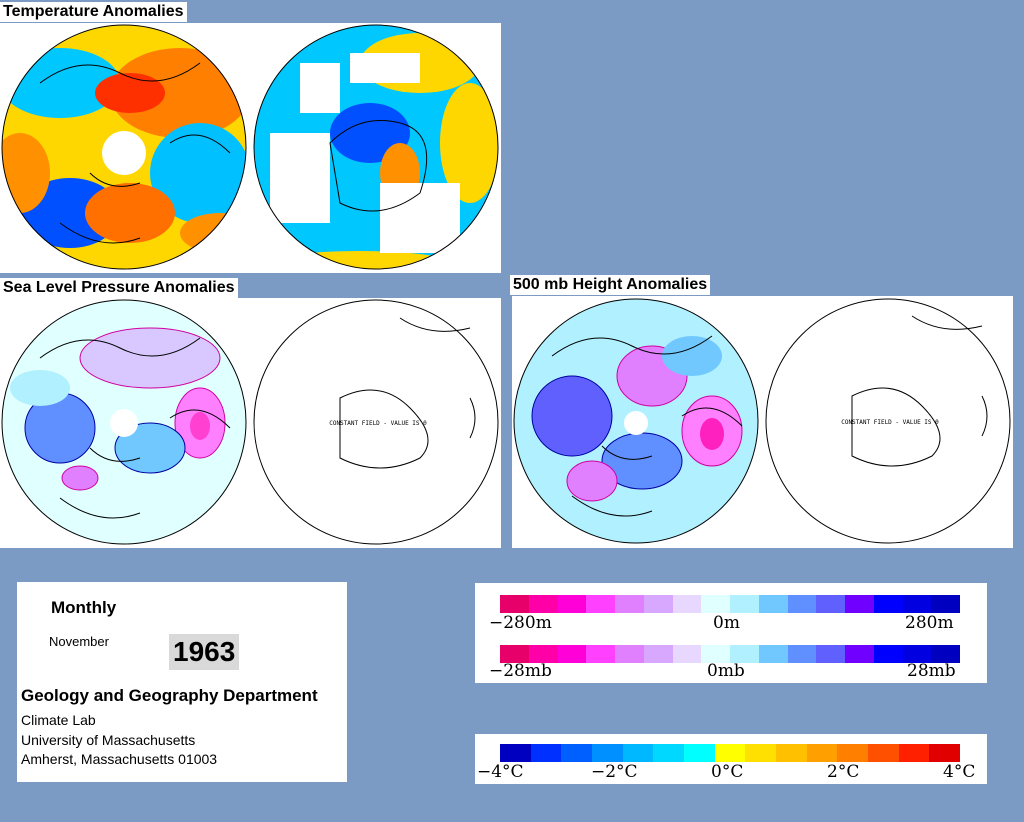 The height and width of the screenshot is (822, 1024). I want to click on temp-label-1: −2°C, so click(614, 772).